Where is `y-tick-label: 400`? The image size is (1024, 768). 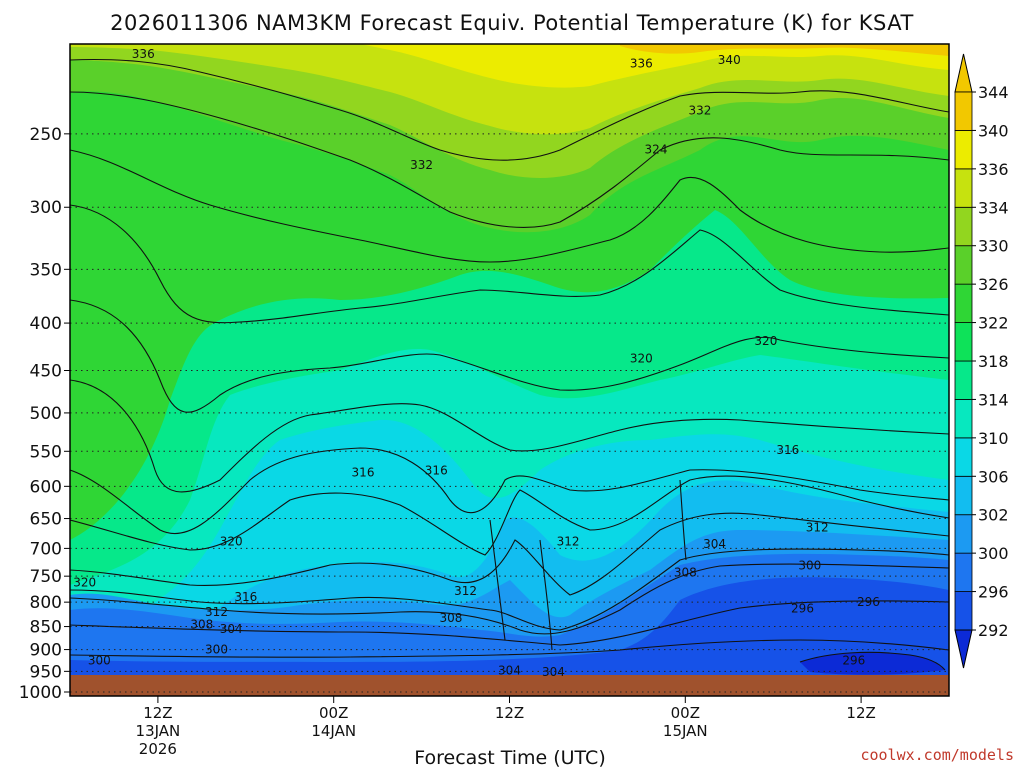 y-tick-label: 400 is located at coordinates (46, 324).